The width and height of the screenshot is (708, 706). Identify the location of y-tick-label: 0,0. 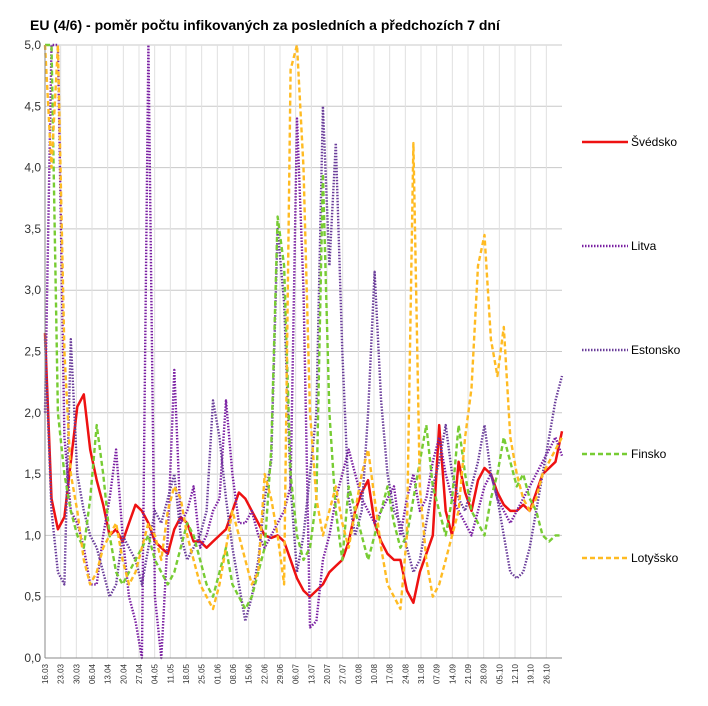
(32, 658).